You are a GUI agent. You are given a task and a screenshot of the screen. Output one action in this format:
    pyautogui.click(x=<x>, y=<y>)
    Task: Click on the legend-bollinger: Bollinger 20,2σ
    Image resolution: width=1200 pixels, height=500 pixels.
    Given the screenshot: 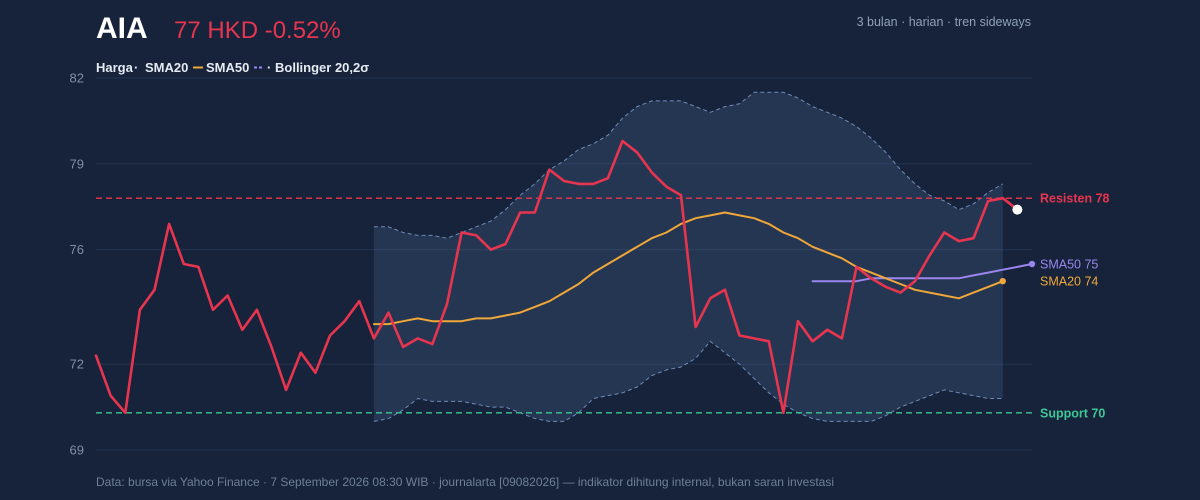 What is the action you would take?
    pyautogui.click(x=322, y=67)
    